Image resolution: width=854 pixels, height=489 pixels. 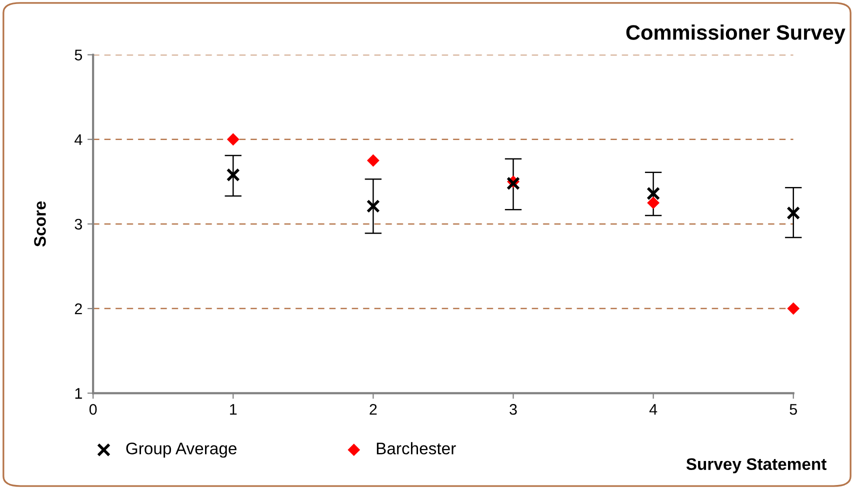 I want to click on legend-label: Barchester, so click(x=416, y=448).